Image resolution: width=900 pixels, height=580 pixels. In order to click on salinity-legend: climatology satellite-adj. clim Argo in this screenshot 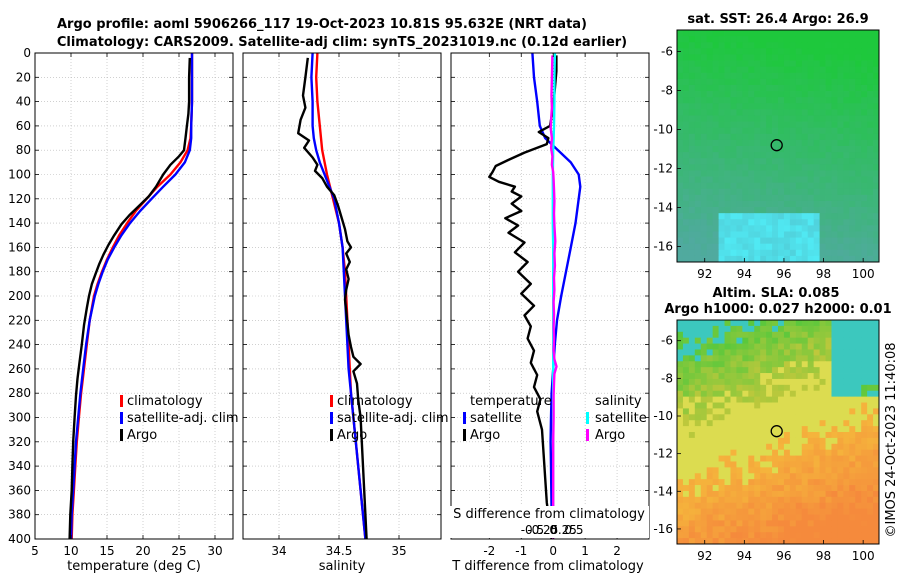, I will do `click(389, 418)`.